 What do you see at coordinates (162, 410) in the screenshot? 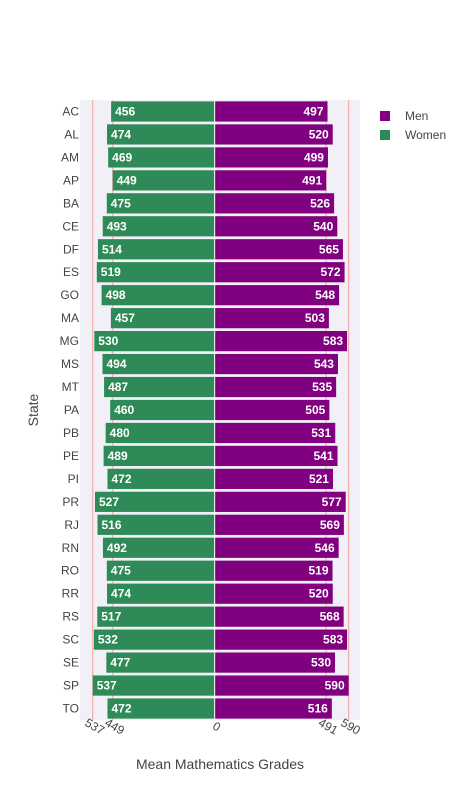
I see `bar-women-pa` at bounding box center [162, 410].